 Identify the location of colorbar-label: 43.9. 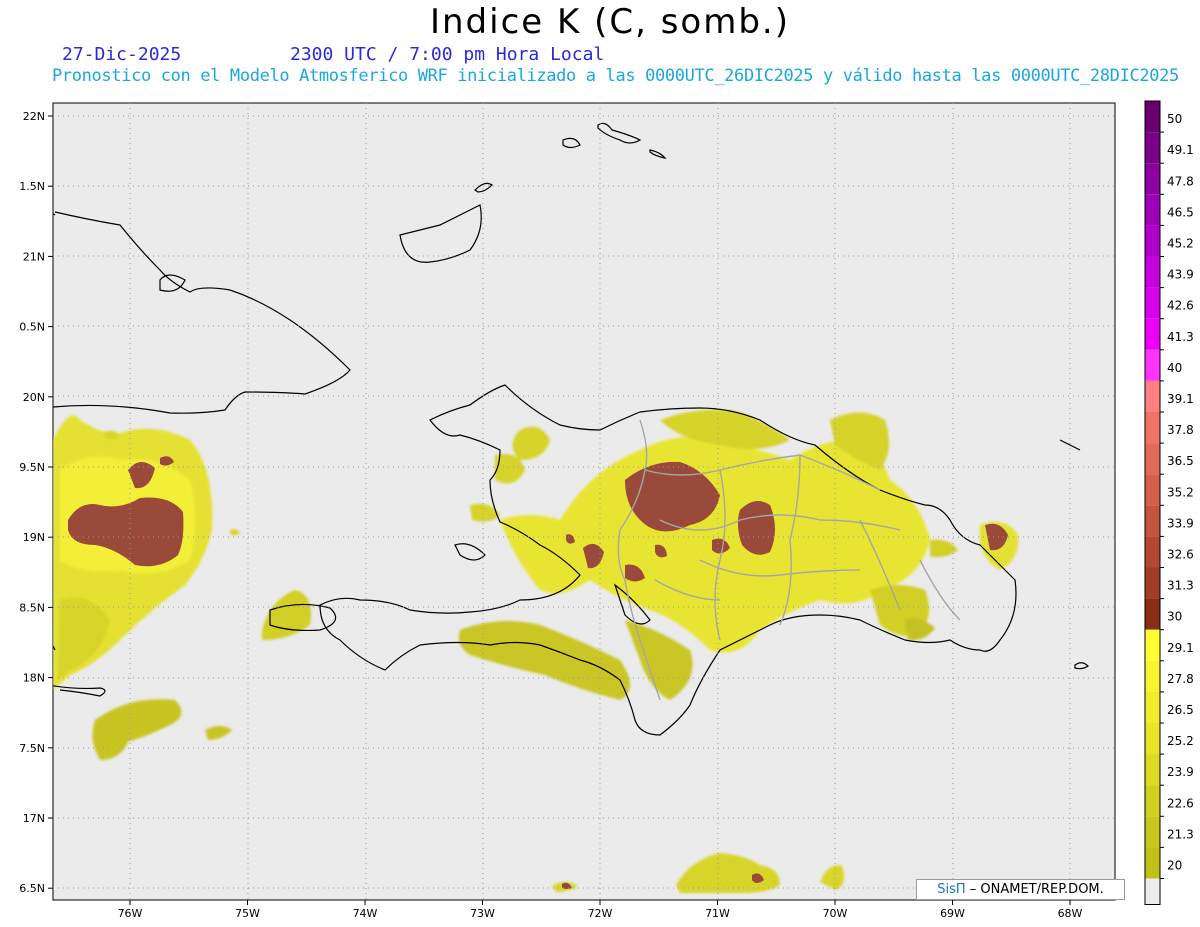
(1180, 275).